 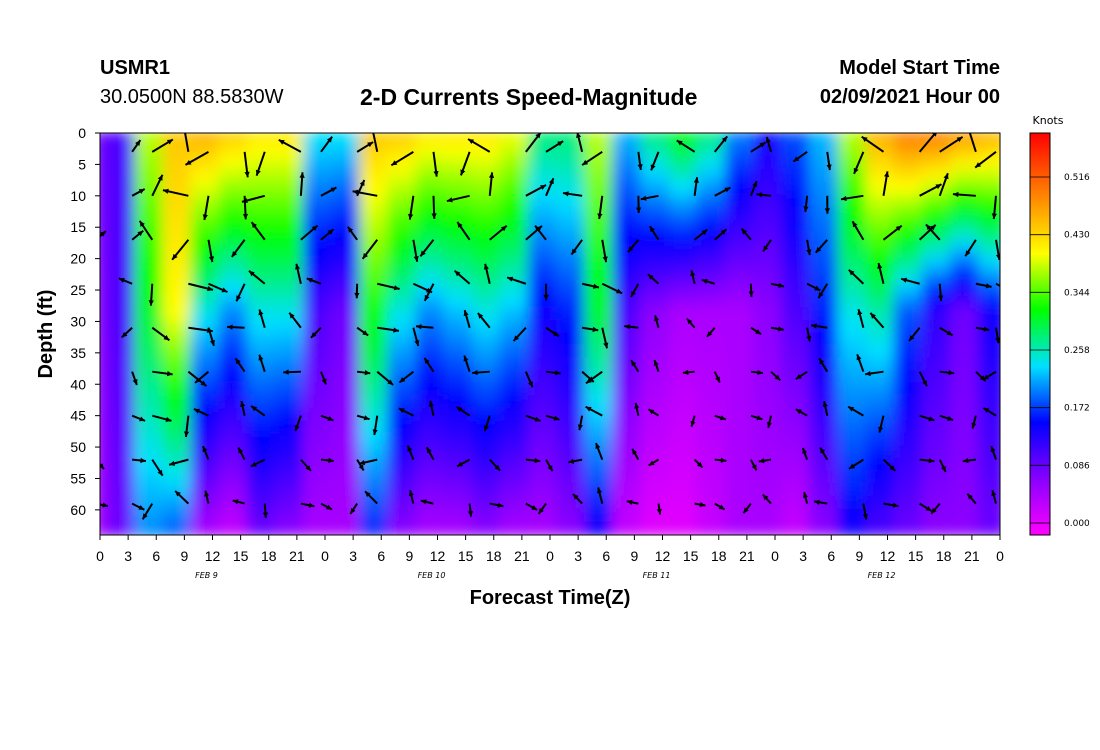 What do you see at coordinates (545, 575) in the screenshot?
I see `day-labels: FEB 9 FEB 10 FEB 11 FEB 12` at bounding box center [545, 575].